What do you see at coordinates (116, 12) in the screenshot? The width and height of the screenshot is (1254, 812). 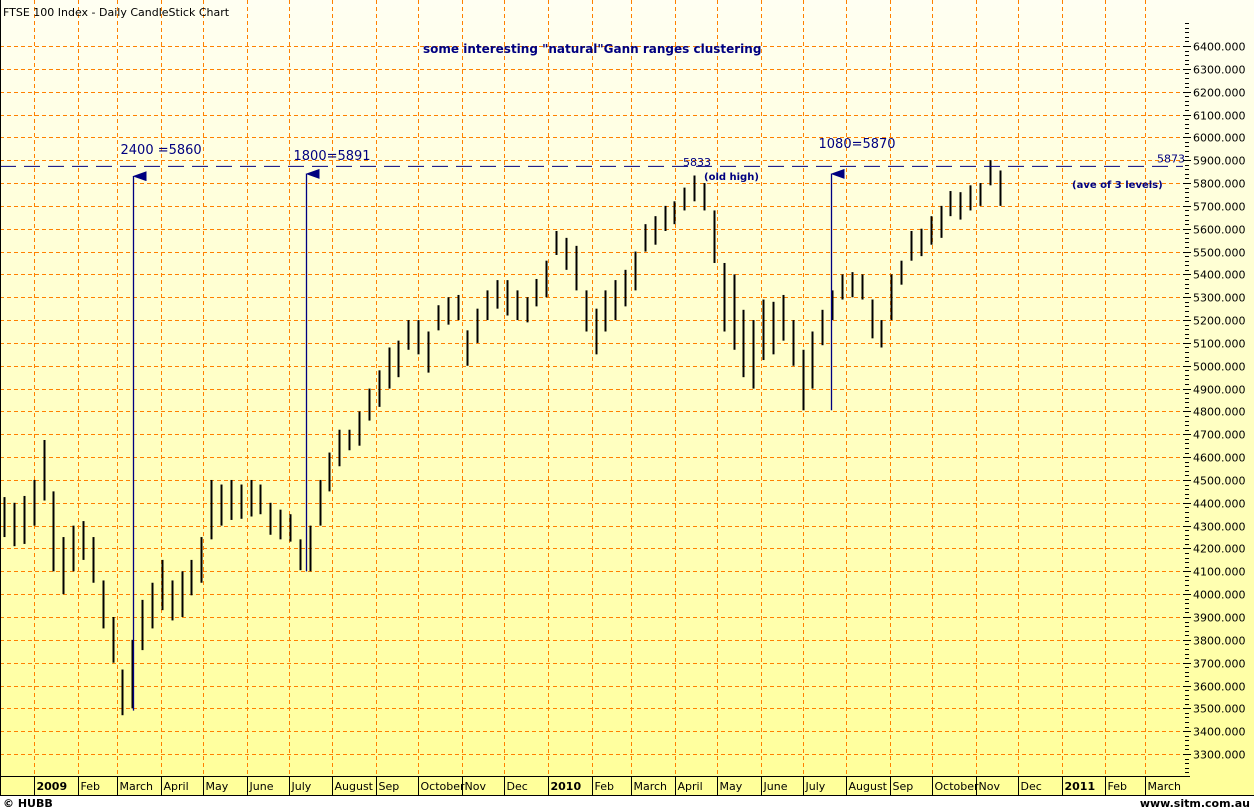 I see `chart-title: FTSE 100 Index - Daily CandleStick Chart` at bounding box center [116, 12].